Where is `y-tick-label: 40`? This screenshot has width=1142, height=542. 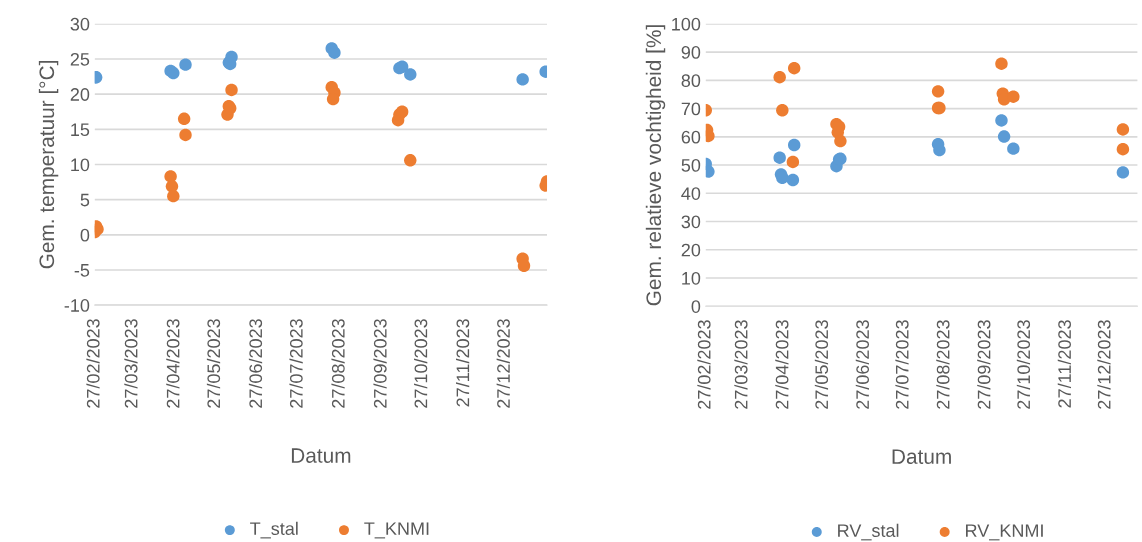 y-tick-label: 40 is located at coordinates (691, 193).